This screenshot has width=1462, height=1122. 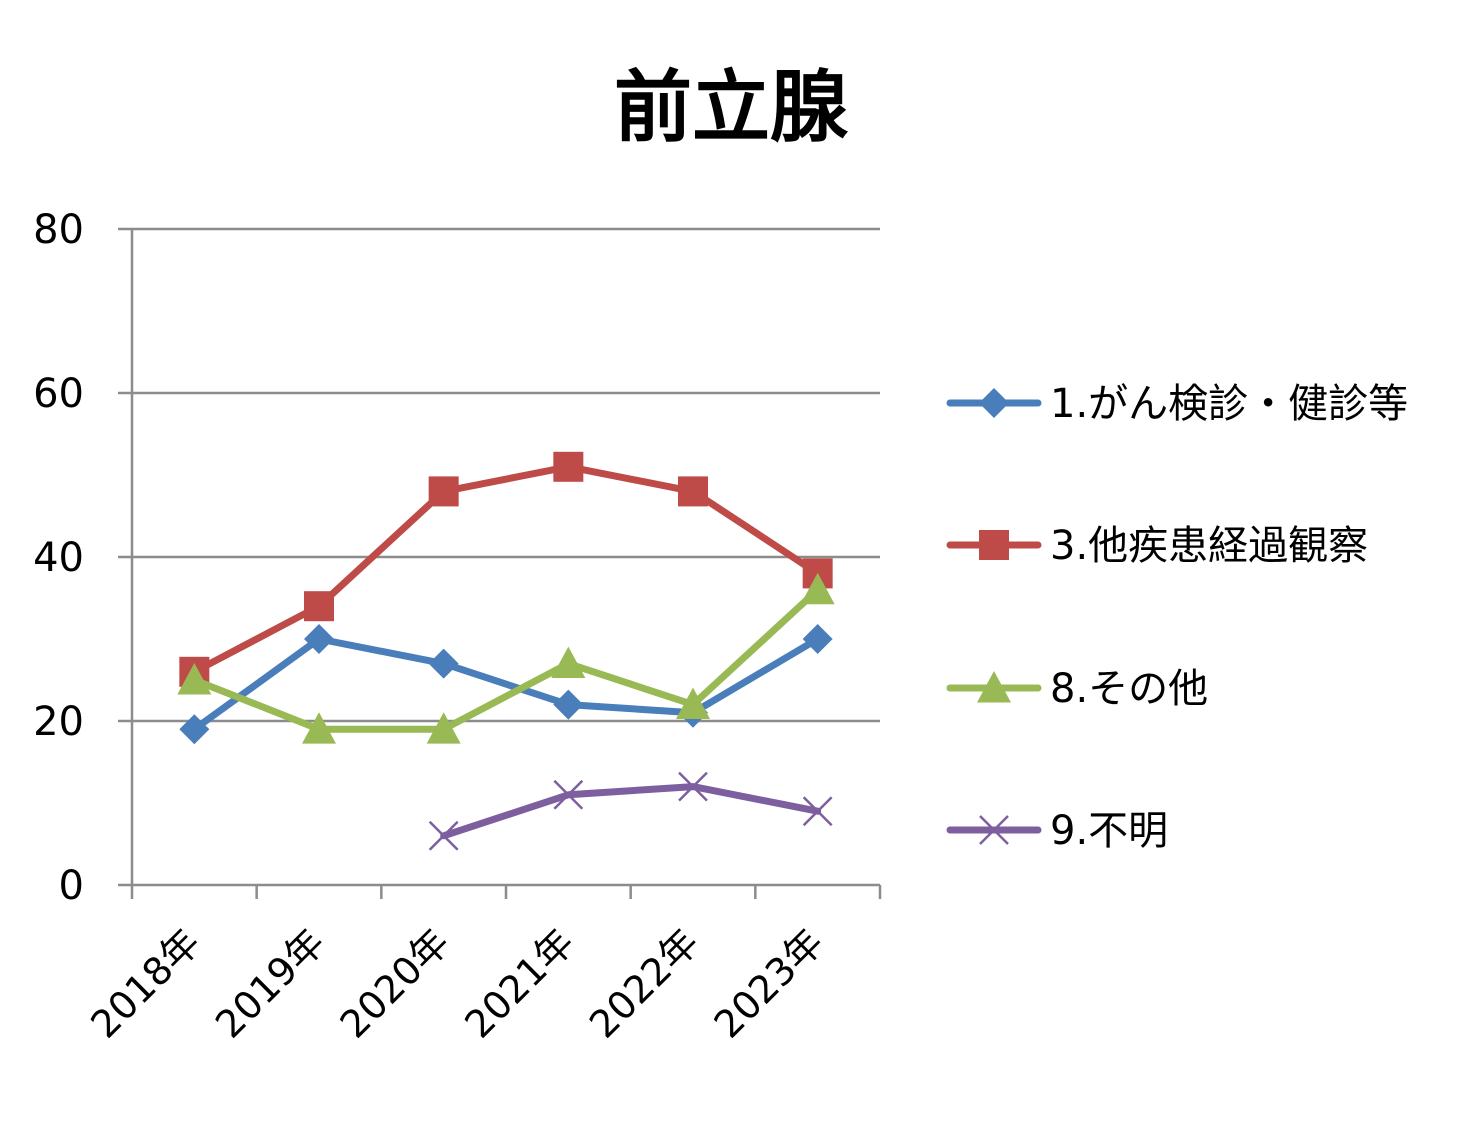 I want to click on legend-label: 1.がん検診・健診等, so click(x=1229, y=404).